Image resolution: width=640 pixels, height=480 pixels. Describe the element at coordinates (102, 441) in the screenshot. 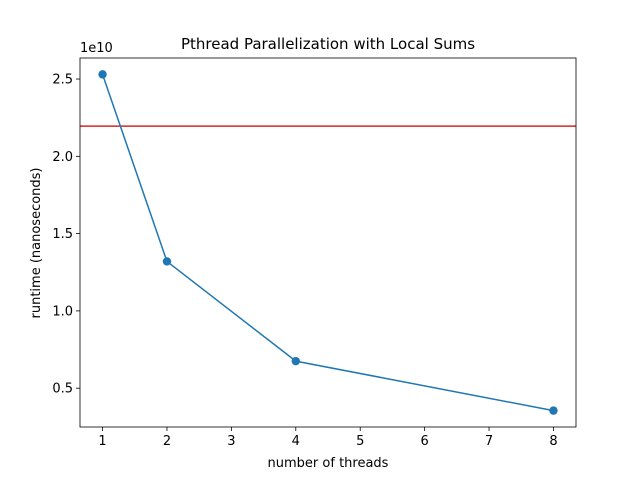

I see `x-tick-label: 1` at that location.